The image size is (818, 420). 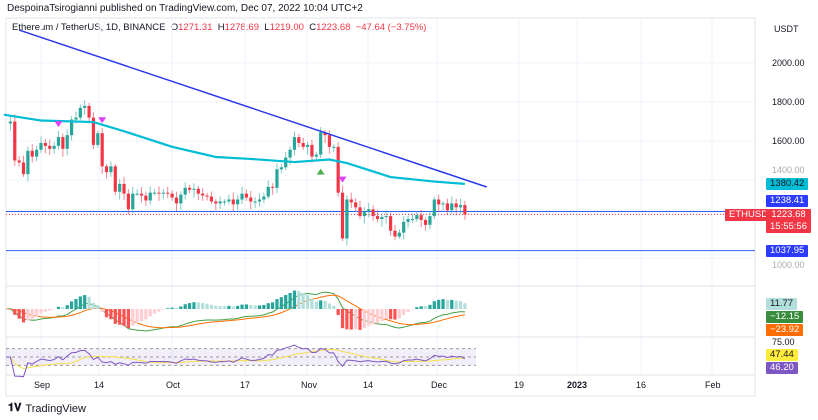 I want to click on tradingview-logo: 𝟏𝐕 TradingView, so click(x=47, y=408).